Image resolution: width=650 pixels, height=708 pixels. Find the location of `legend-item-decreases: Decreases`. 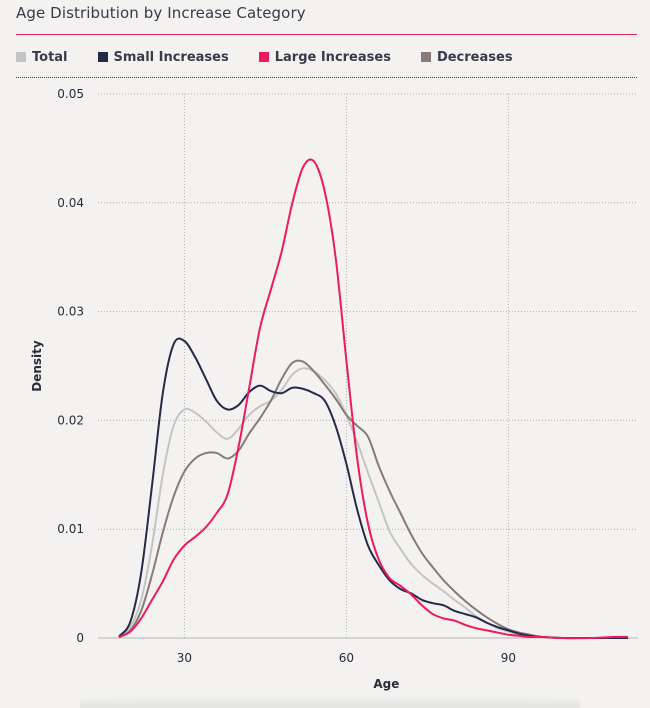

legend-item-decreases: Decreases is located at coordinates (466, 57).